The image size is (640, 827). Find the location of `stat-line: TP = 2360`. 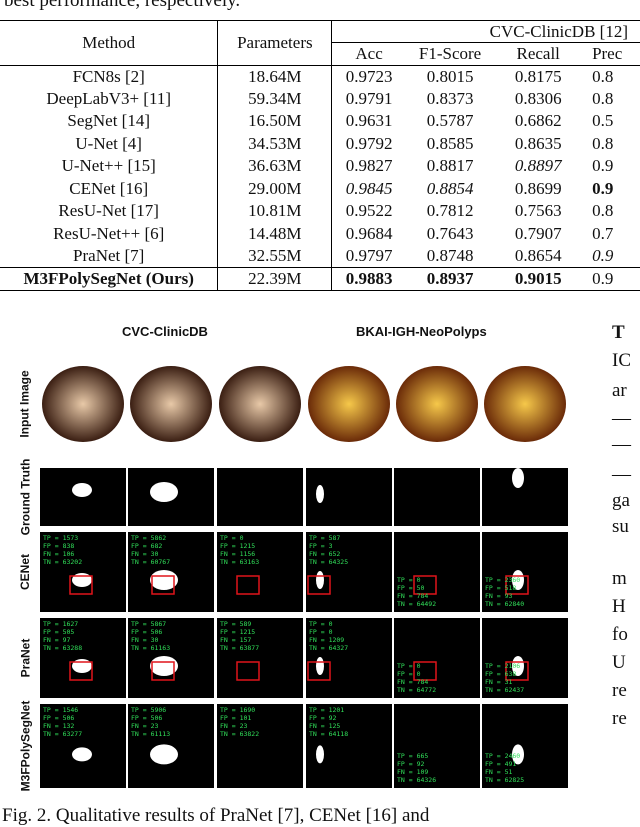

stat-line: TP = 2360 is located at coordinates (503, 580).